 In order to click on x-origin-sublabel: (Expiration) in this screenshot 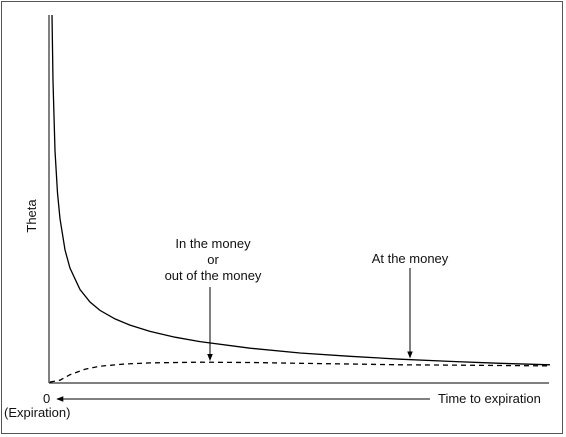, I will do `click(37, 412)`.